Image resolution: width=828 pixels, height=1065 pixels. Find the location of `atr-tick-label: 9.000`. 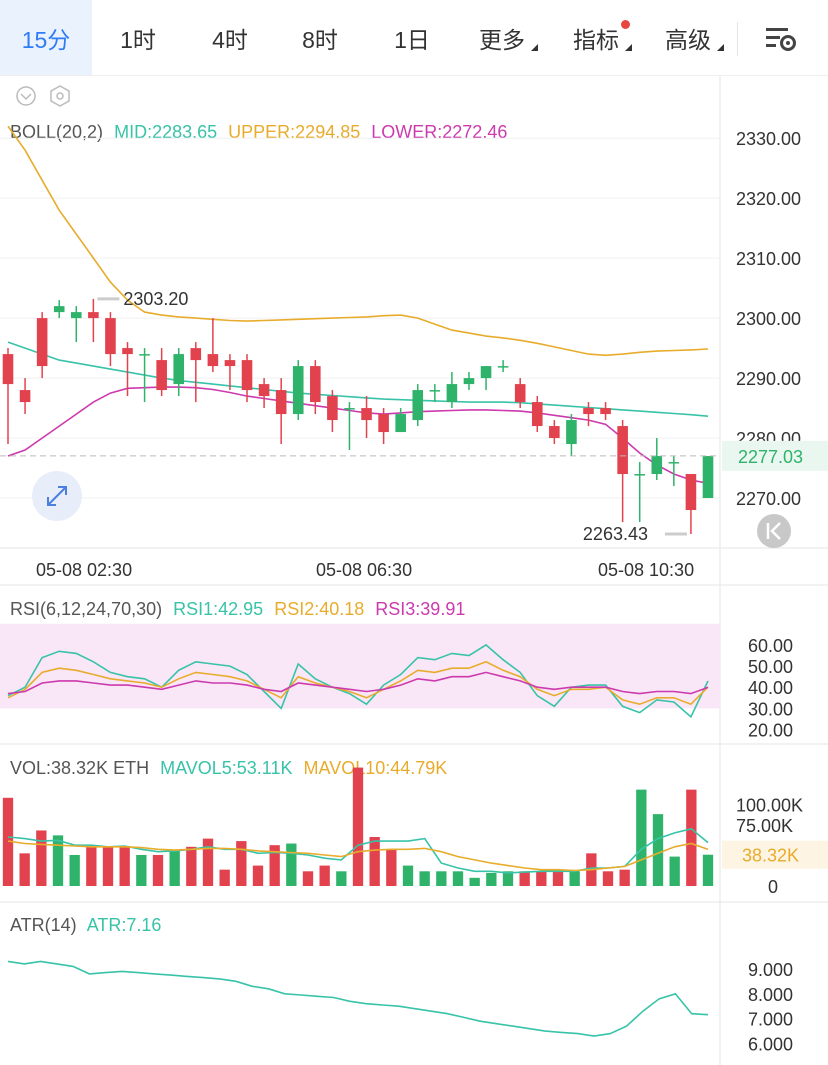

atr-tick-label: 9.000 is located at coordinates (770, 970).